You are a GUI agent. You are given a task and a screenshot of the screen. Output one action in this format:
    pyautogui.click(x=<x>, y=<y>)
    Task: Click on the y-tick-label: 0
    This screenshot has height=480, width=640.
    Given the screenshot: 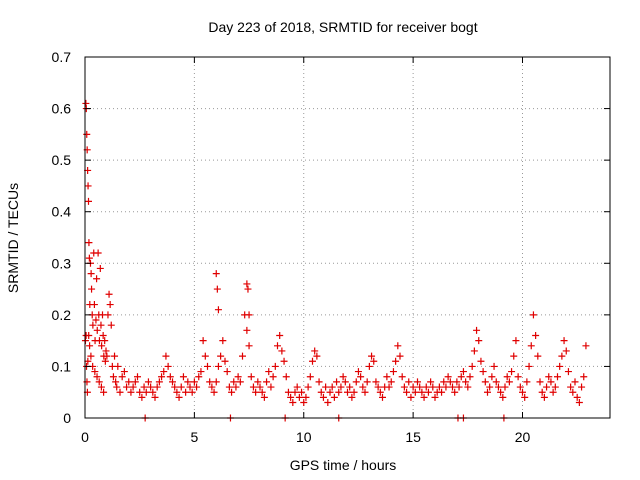 What is the action you would take?
    pyautogui.click(x=67, y=418)
    